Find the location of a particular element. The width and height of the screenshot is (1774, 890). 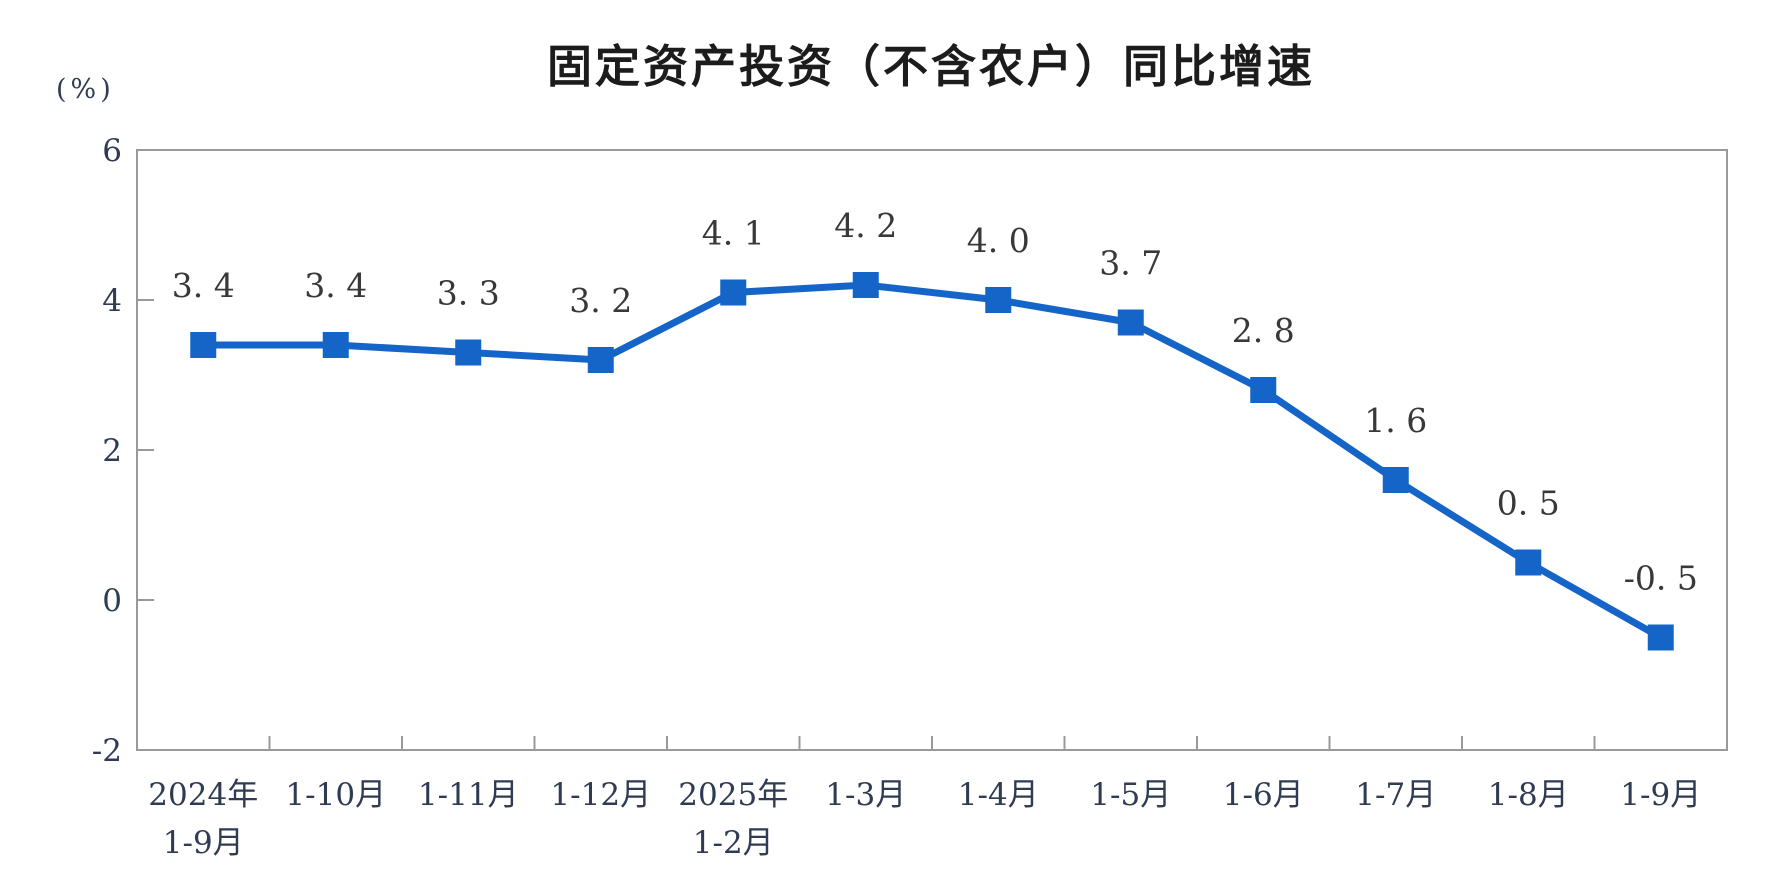

x-axis-label: 1-9月 is located at coordinates (1660, 795).